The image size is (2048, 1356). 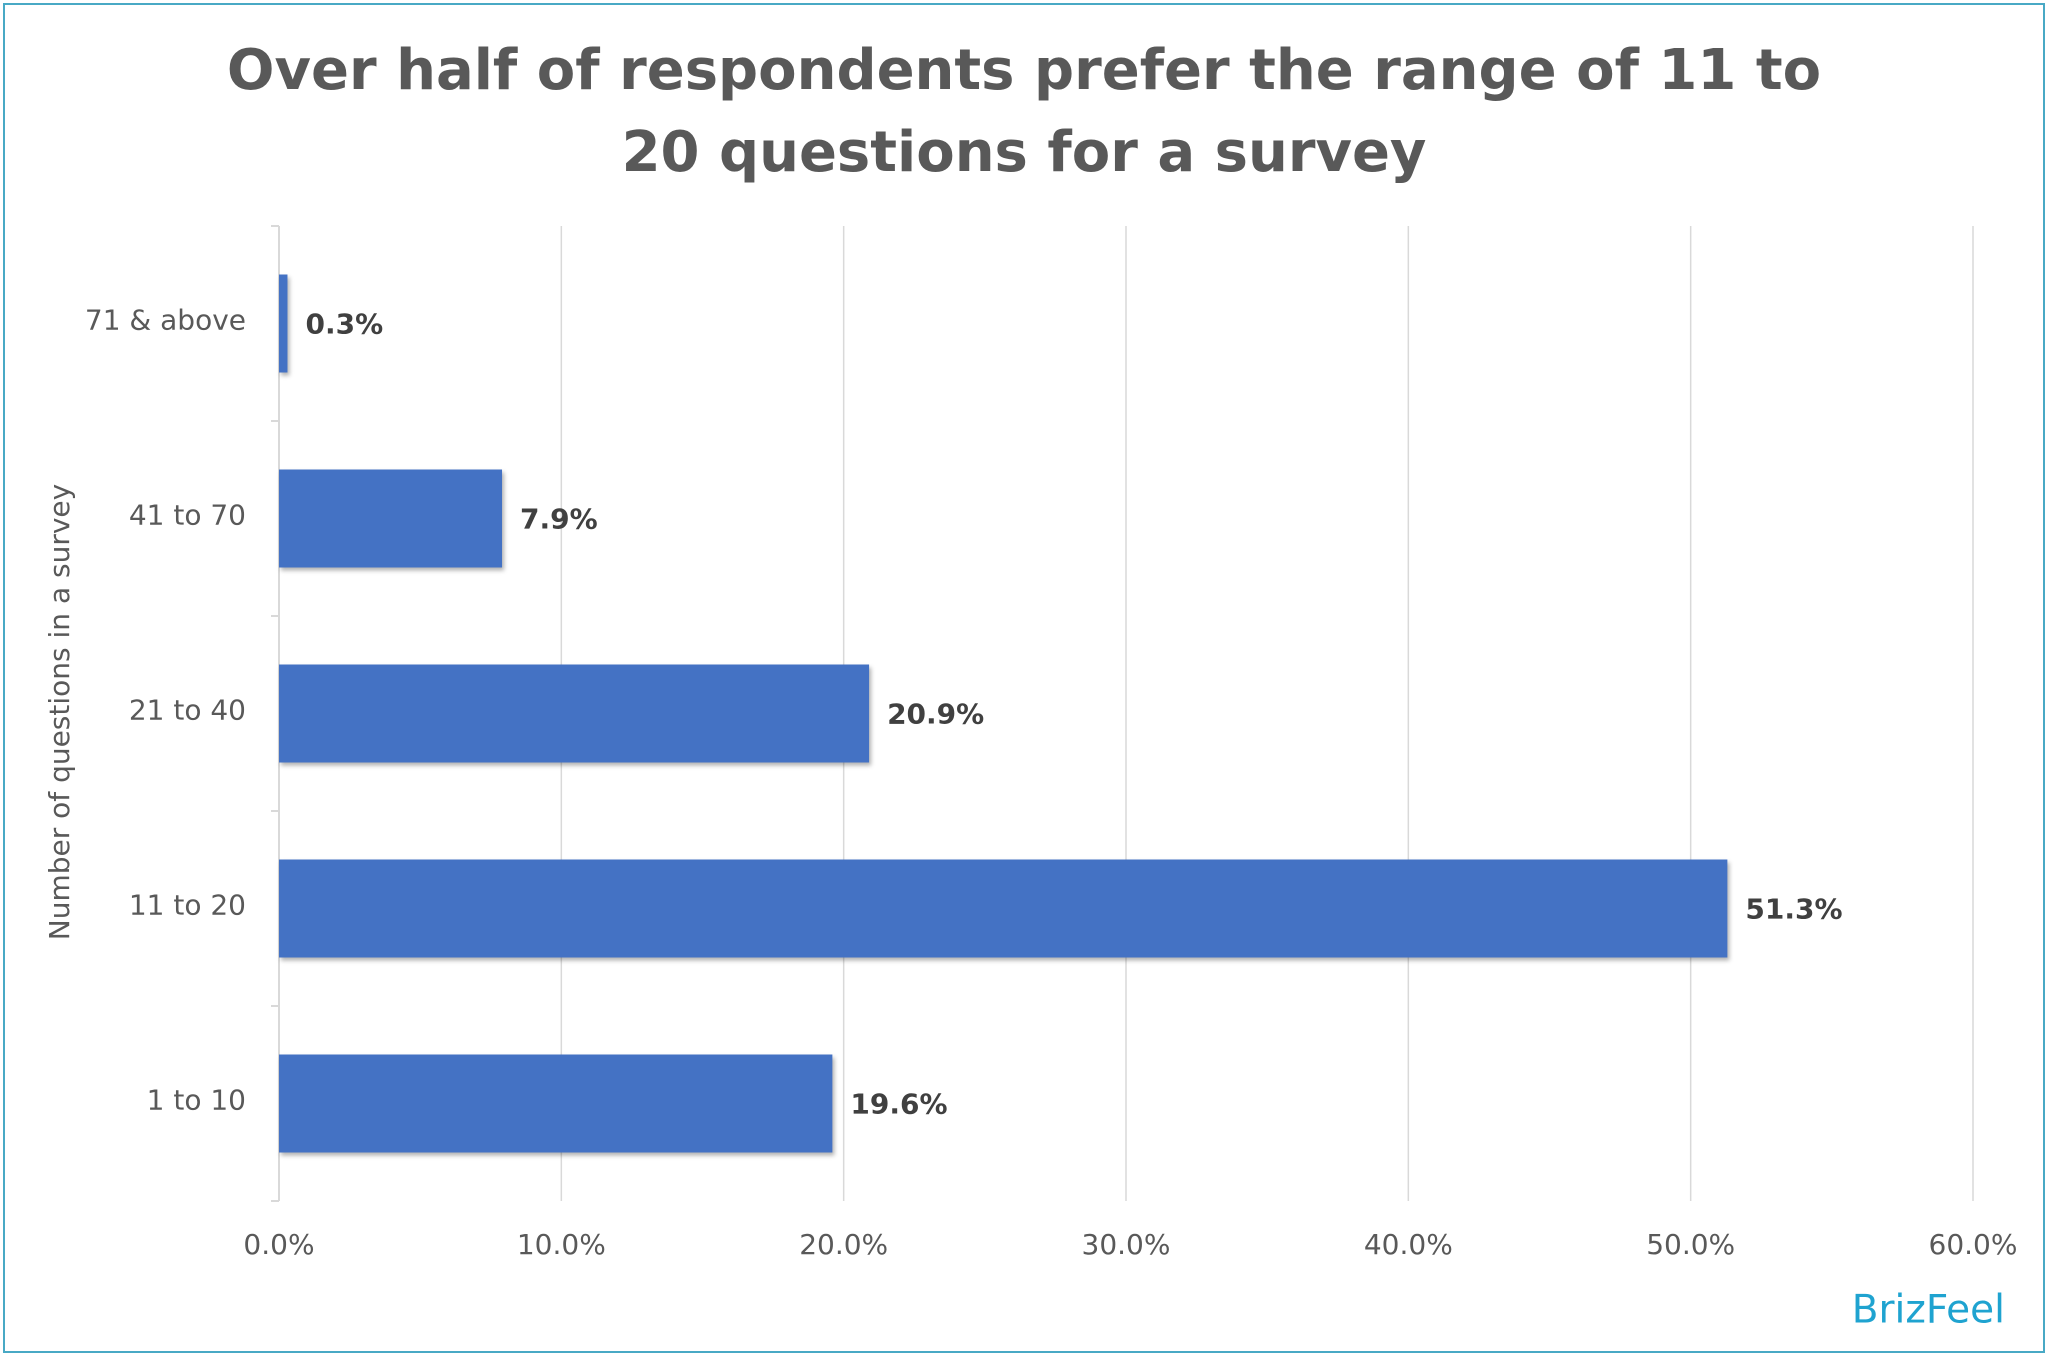 I want to click on value-label: 19.6%, so click(x=898, y=1104).